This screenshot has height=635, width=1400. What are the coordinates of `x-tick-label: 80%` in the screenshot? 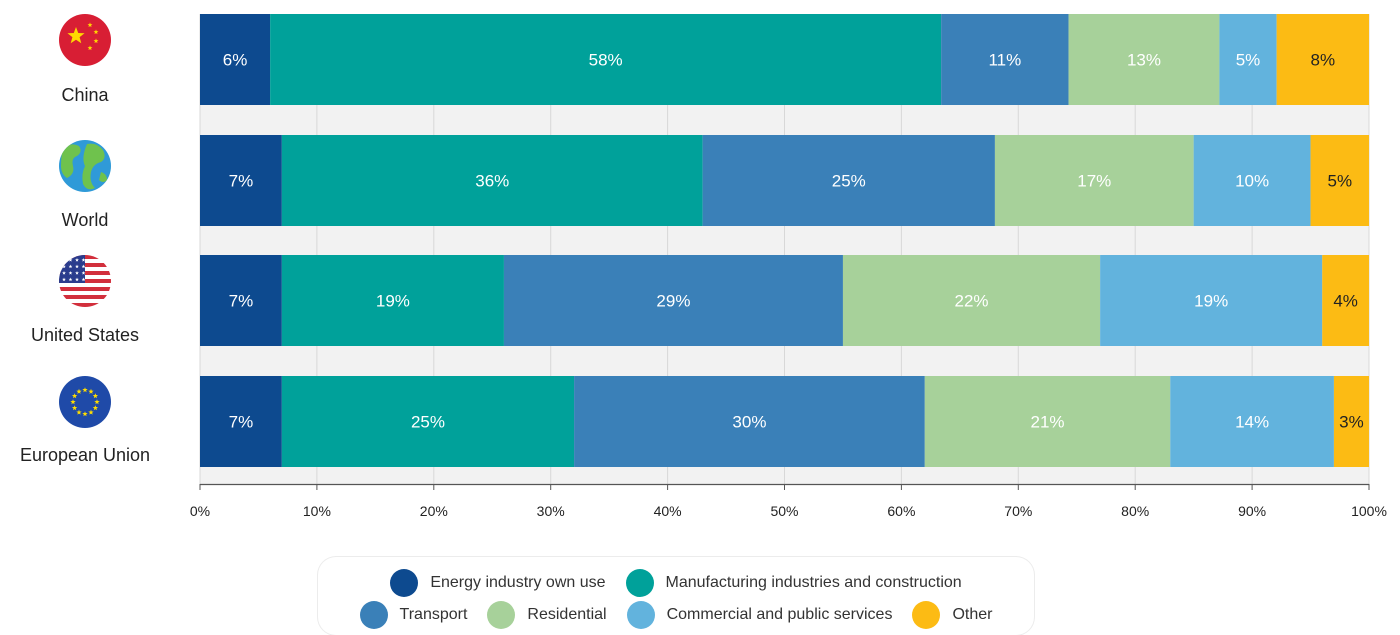 It's located at (1135, 511).